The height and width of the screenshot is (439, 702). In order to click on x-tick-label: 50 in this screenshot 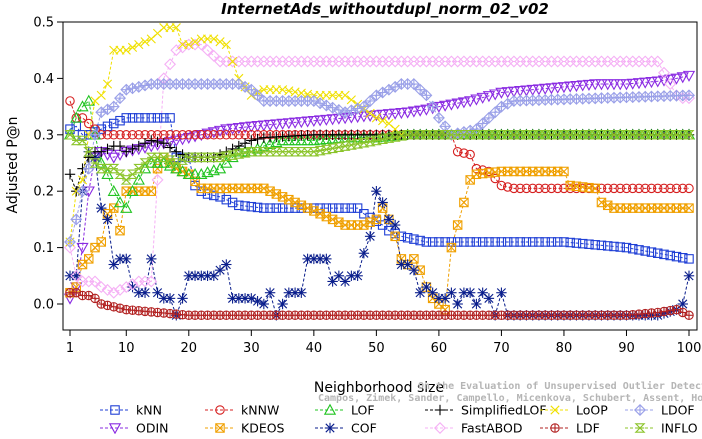, I will do `click(376, 348)`.